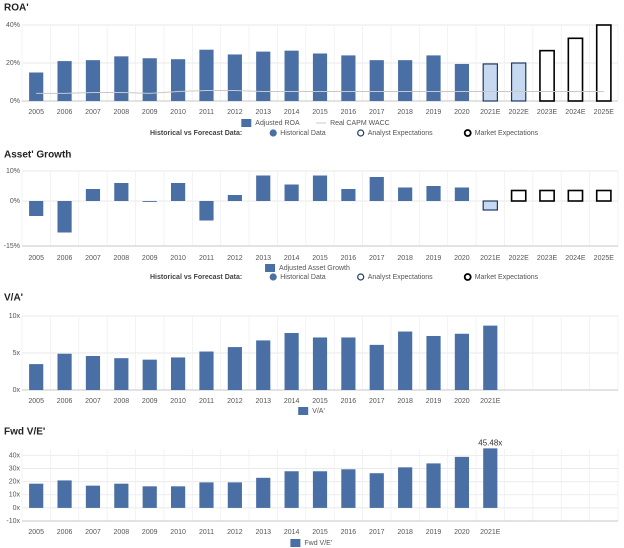 Image resolution: width=624 pixels, height=548 pixels. Describe the element at coordinates (93, 258) in the screenshot. I see `x-tick-label: 2007` at that location.